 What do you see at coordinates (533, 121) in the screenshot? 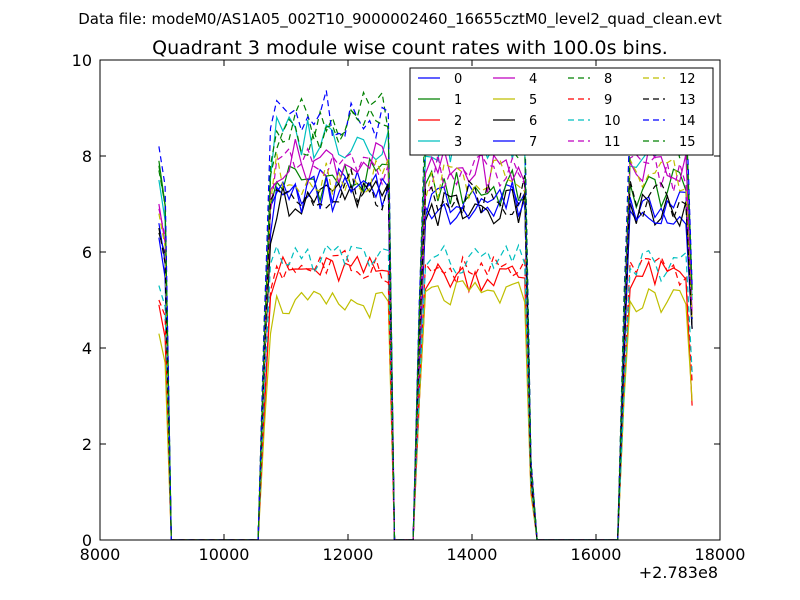
I see `legend-label-6: 6` at bounding box center [533, 121].